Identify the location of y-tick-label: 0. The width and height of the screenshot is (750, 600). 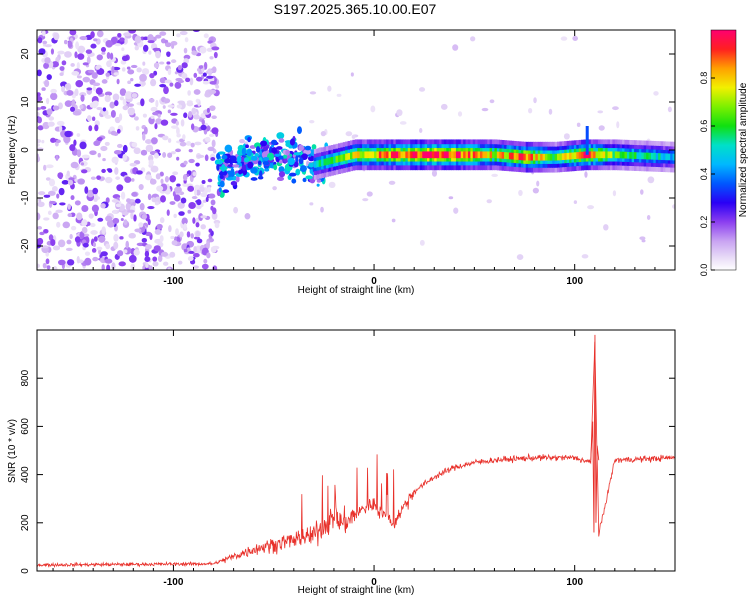
(25, 150).